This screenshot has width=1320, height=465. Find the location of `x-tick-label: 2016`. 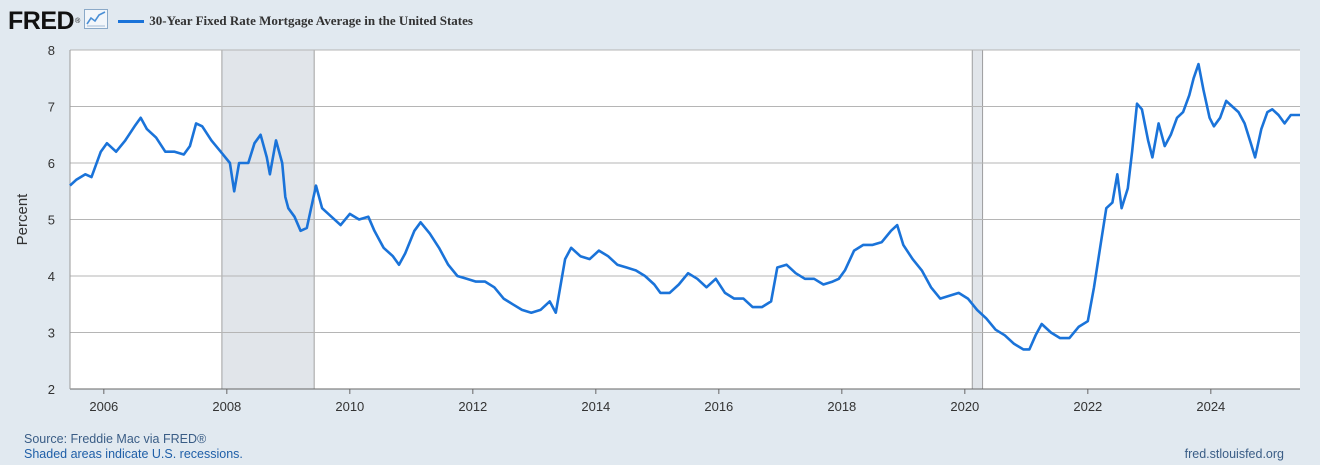

x-tick-label: 2016 is located at coordinates (718, 406).